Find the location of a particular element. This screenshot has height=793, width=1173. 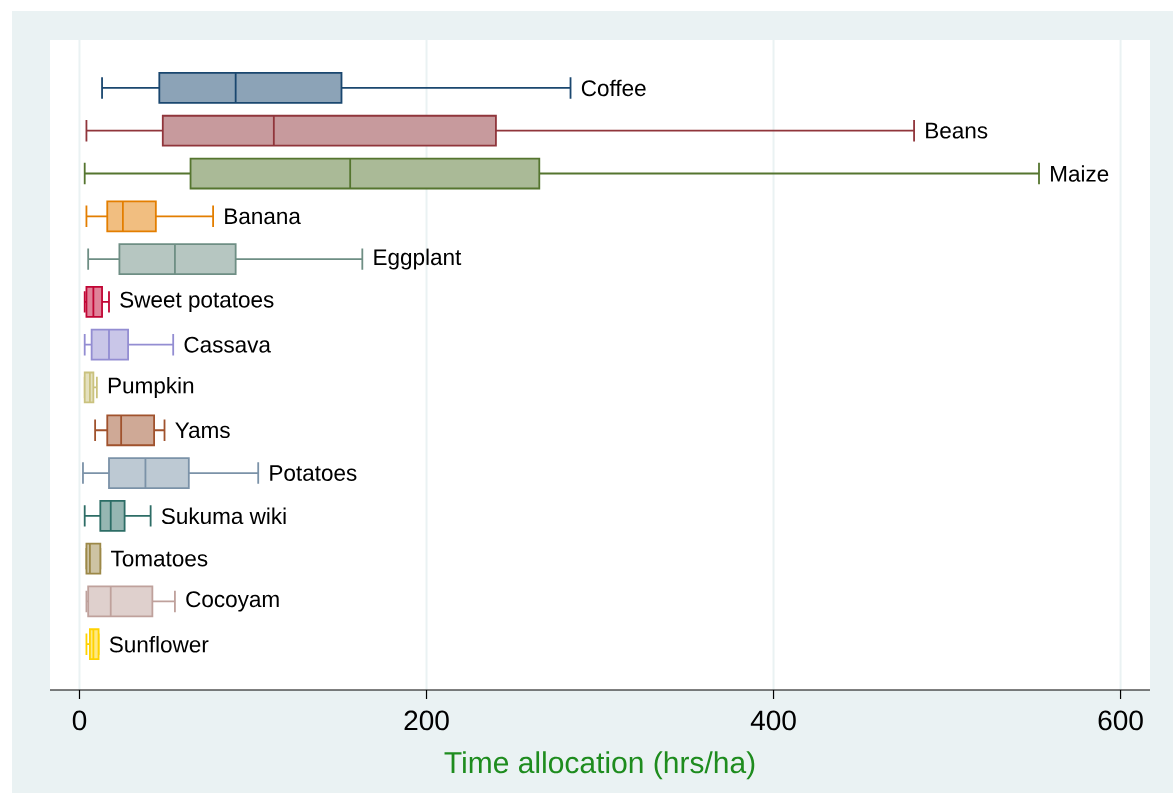

x-axis-title: Time allocation (hrs/ha) is located at coordinates (599, 765).